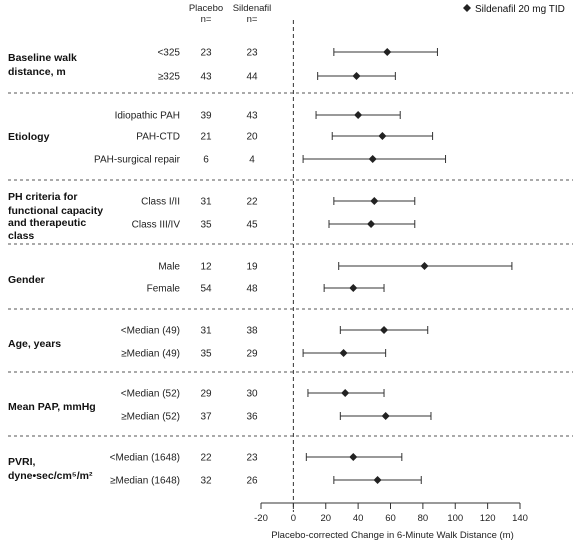  I want to click on subgroup-label: ≥325, so click(169, 77).